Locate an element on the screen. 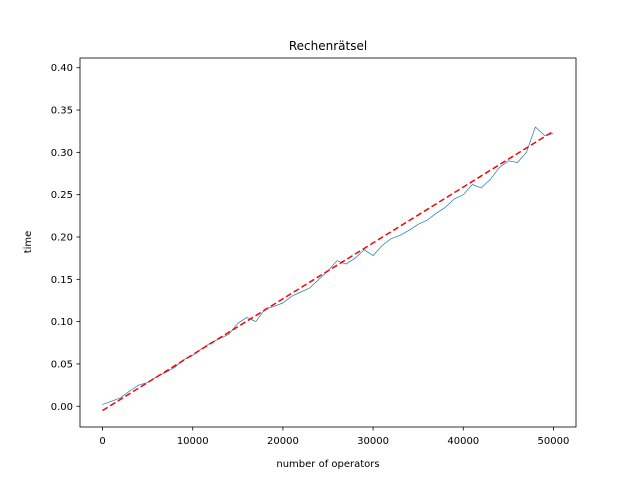 This screenshot has width=640, height=480. x-tick-label: 0 is located at coordinates (102, 441).